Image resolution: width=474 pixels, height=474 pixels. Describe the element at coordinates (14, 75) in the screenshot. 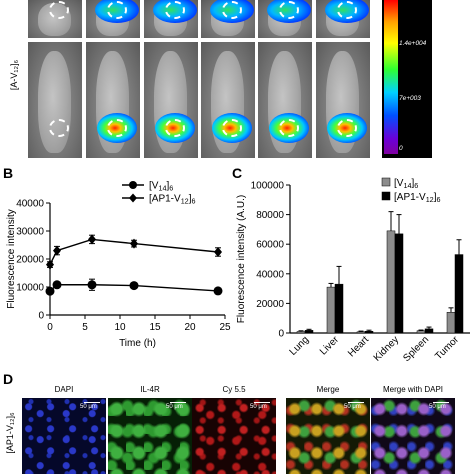

I see `panel-a-row-label: [A-V₁₂]₆` at that location.